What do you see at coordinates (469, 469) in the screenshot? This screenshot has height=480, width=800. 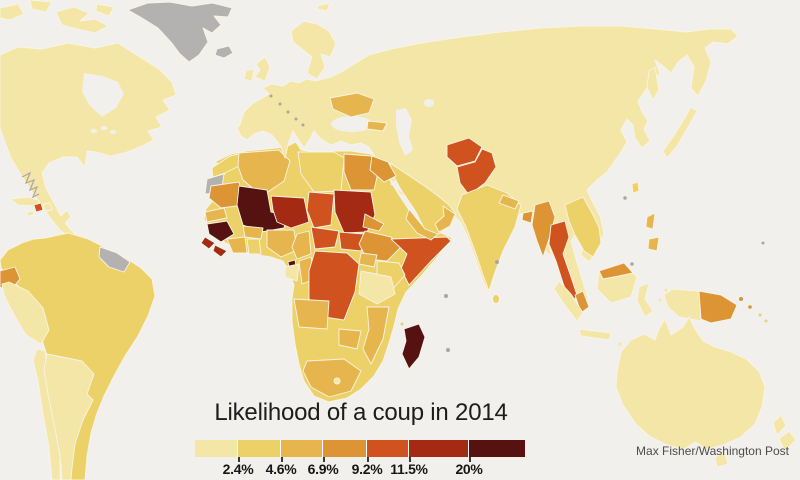 I see `legend-label: 20%` at bounding box center [469, 469].